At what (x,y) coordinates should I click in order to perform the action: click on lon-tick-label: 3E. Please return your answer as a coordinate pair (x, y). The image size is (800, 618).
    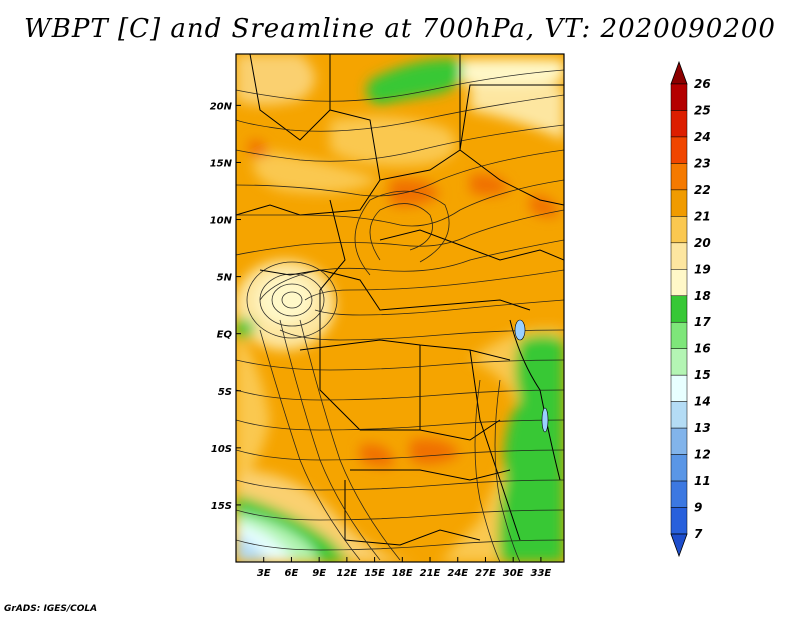
    Looking at the image, I should click on (264, 573).